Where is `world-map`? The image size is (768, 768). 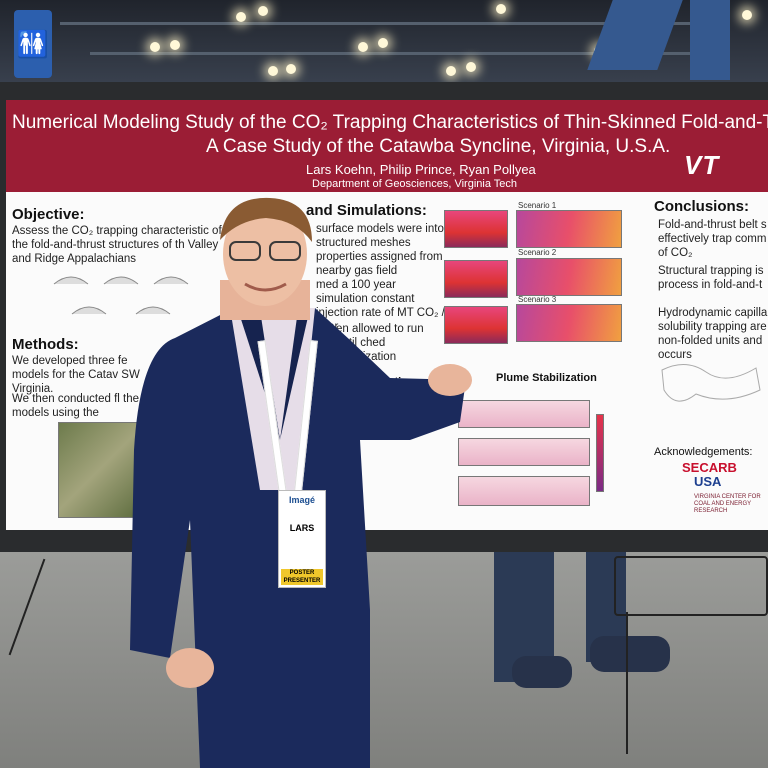
world-map is located at coordinates (711, 383).